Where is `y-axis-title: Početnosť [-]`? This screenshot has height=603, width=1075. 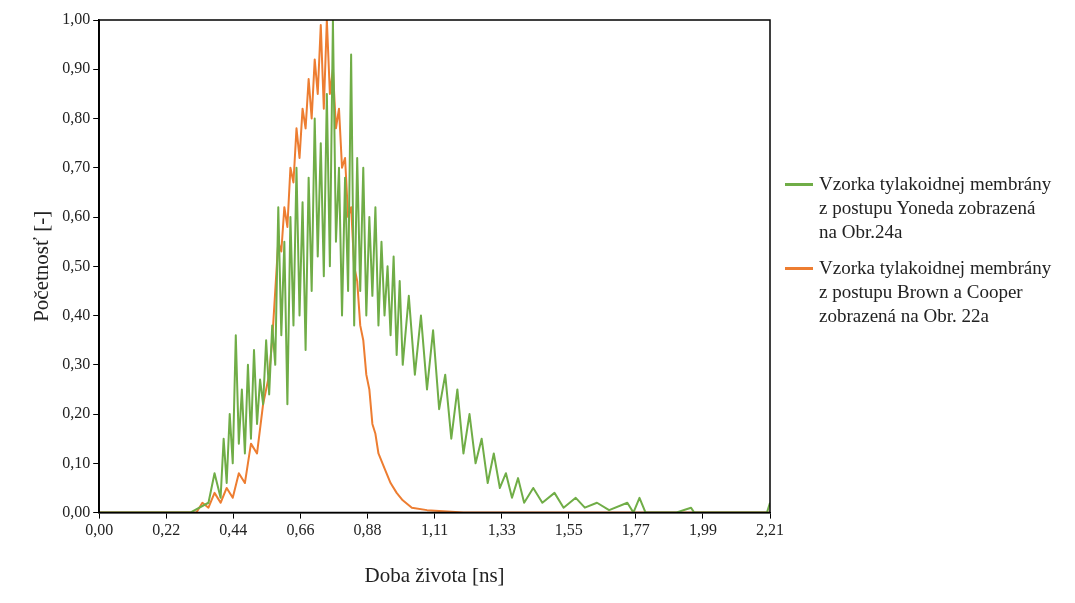 y-axis-title: Početnosť [-] is located at coordinates (41, 266).